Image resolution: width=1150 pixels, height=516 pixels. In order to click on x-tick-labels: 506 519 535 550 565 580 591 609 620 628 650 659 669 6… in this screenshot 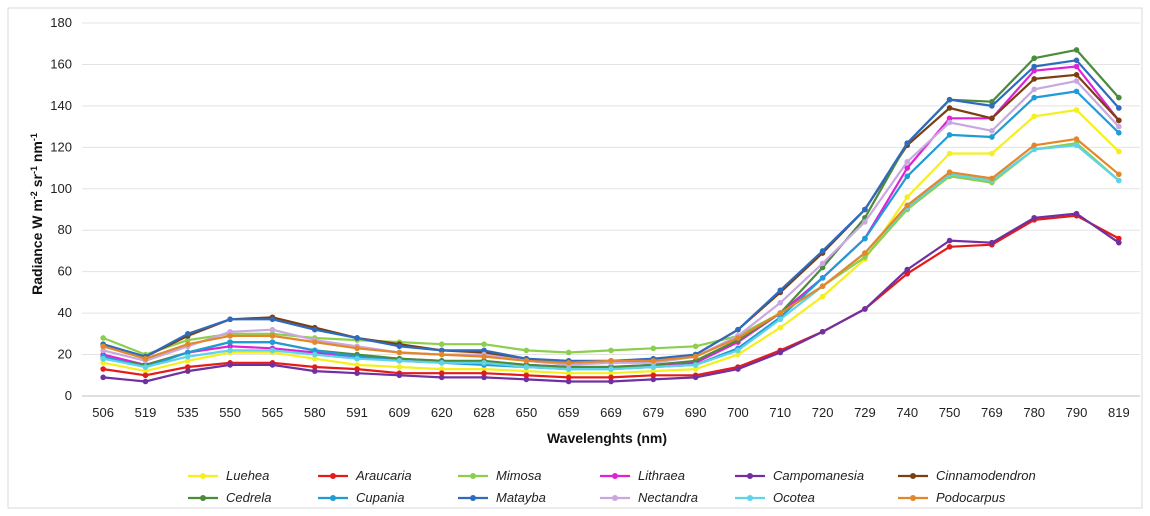, I will do `click(610, 412)`.